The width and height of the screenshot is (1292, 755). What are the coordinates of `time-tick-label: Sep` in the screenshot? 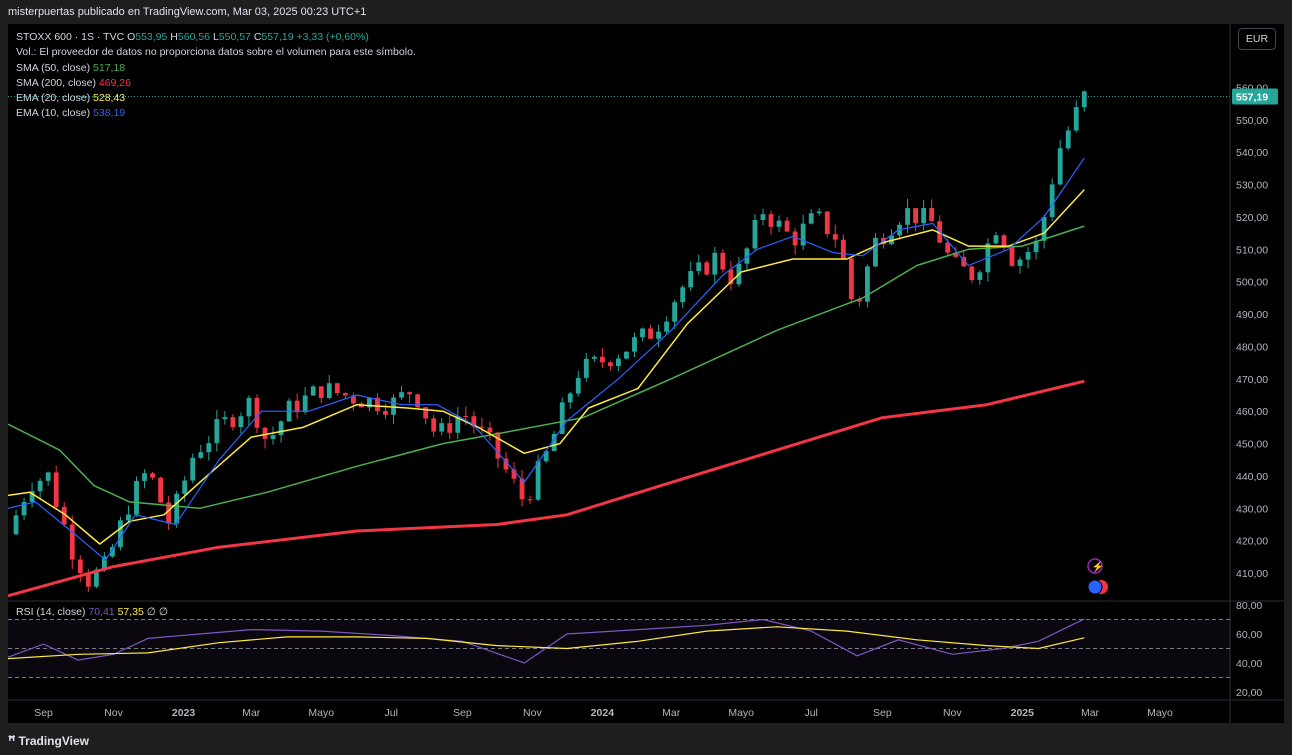 It's located at (882, 713).